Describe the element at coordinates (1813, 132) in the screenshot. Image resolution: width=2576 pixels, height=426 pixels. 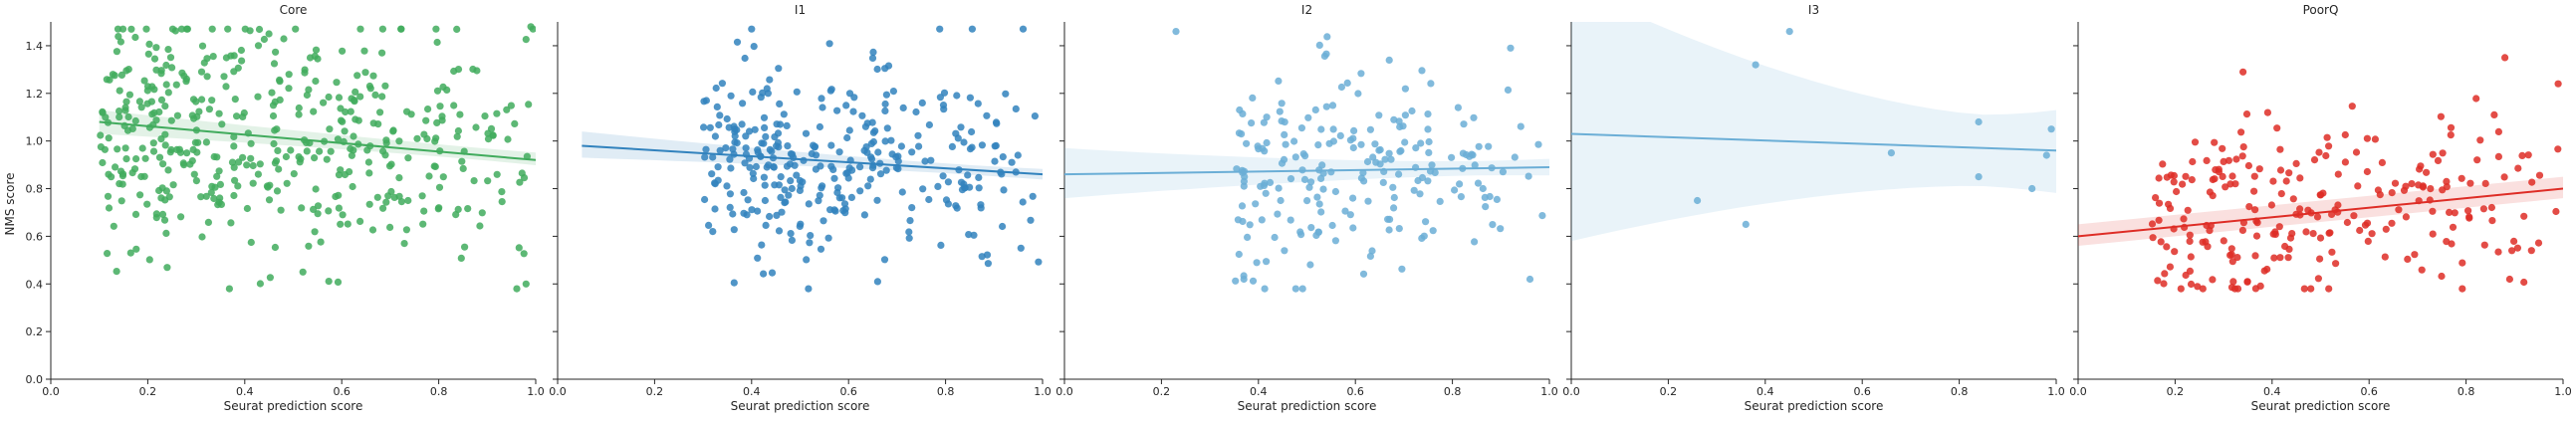
I see `confidence-band` at that location.